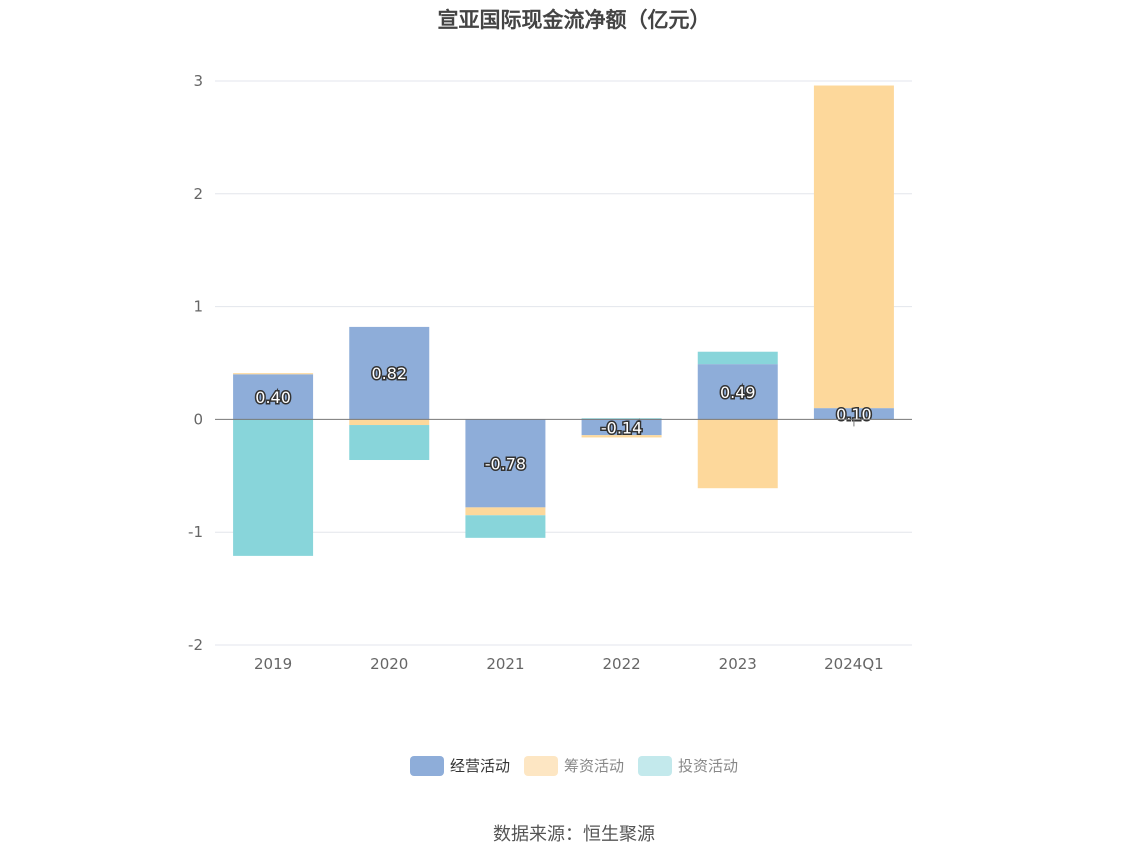  I want to click on y-tick-label: 2, so click(198, 194).